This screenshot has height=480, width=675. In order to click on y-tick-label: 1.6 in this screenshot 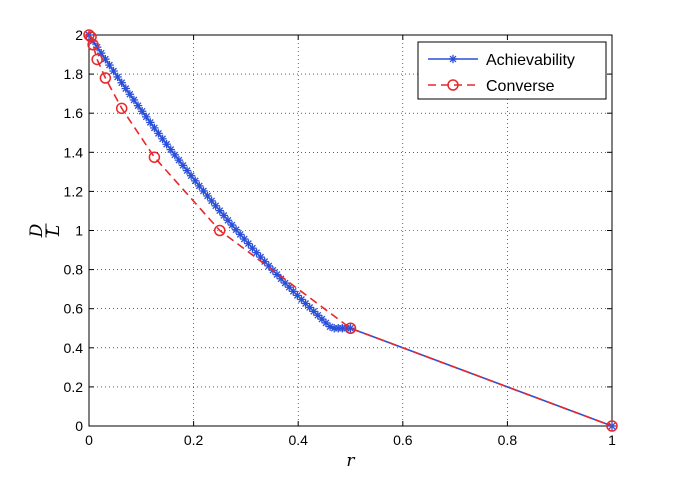, I will do `click(74, 113)`.